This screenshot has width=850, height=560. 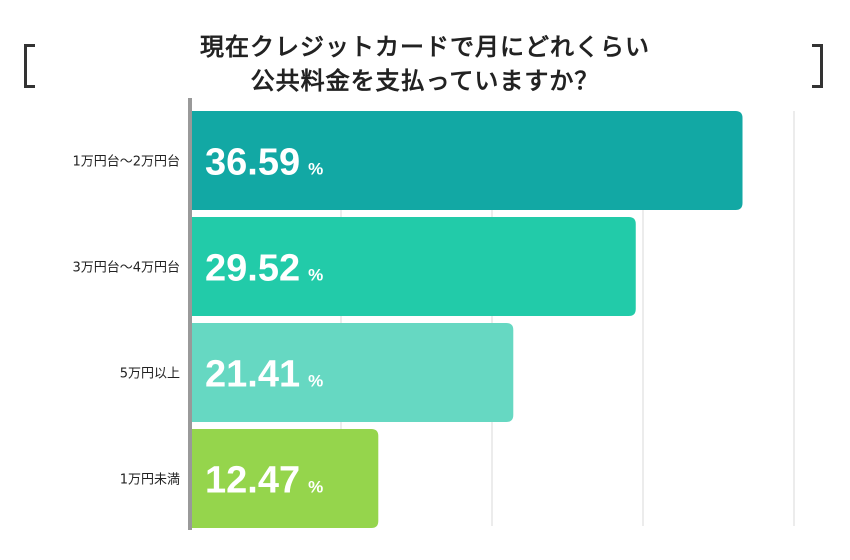 What do you see at coordinates (425, 81) in the screenshot?
I see `chart-title-line-2: 公共料金を支払っていますか？` at bounding box center [425, 81].